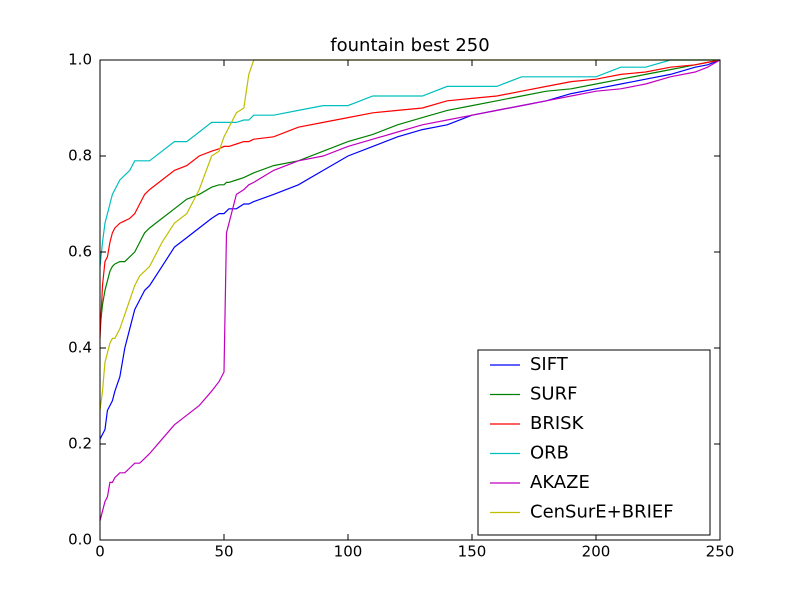 This screenshot has width=800, height=600. What do you see at coordinates (720, 552) in the screenshot?
I see `x-tick-label: 250` at bounding box center [720, 552].